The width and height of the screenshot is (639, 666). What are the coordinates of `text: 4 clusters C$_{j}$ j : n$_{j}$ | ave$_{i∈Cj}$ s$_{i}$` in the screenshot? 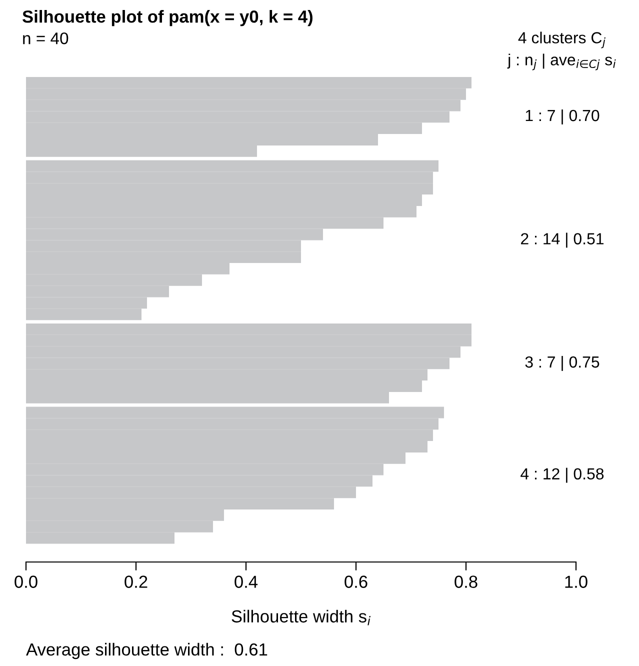 It's located at (561, 51).